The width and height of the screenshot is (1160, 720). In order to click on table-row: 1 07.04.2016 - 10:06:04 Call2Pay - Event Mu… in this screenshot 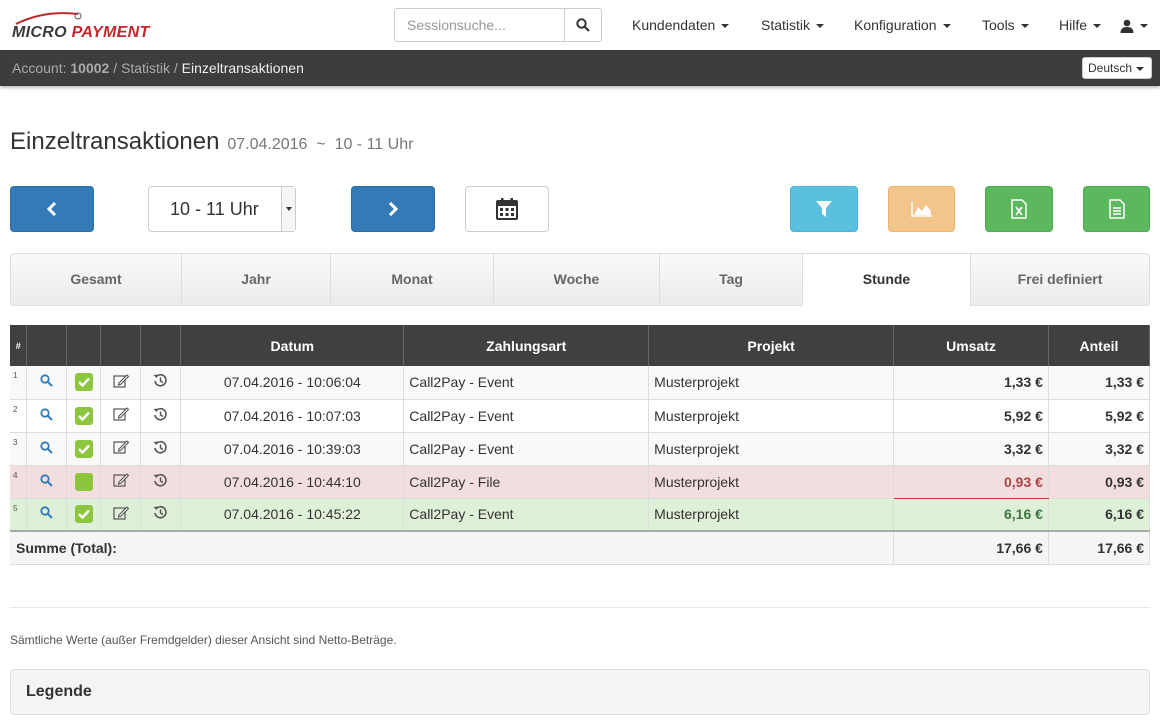, I will do `click(580, 383)`.